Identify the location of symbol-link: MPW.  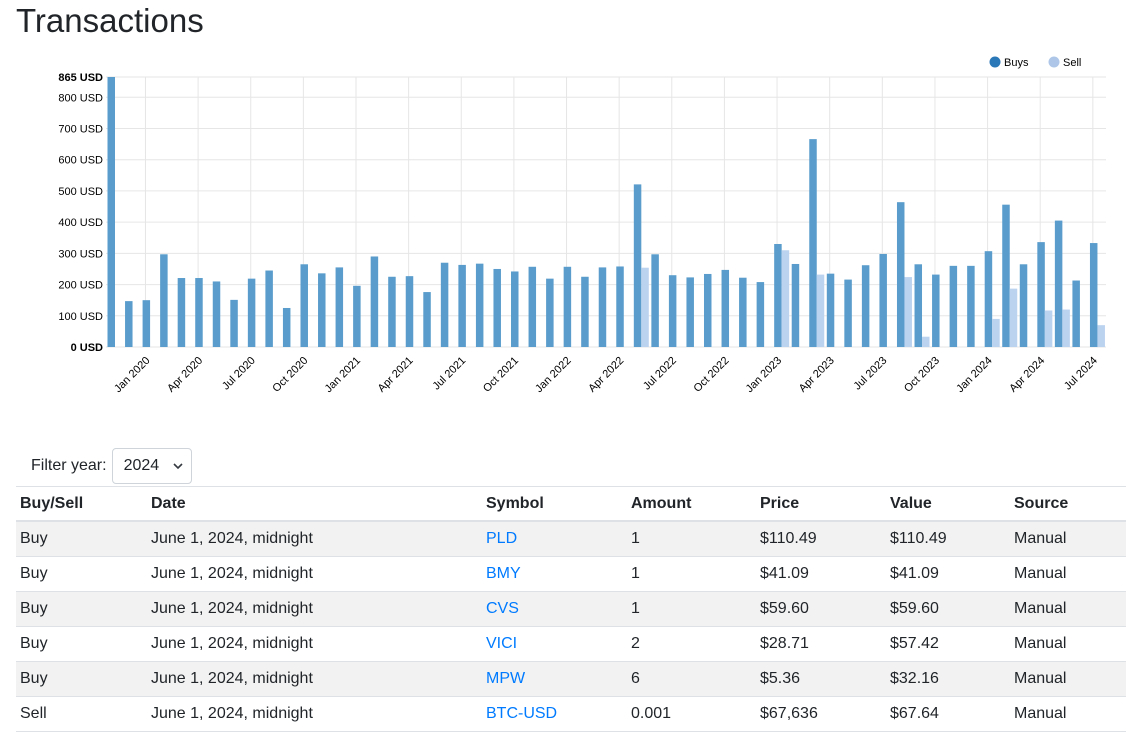
(506, 678).